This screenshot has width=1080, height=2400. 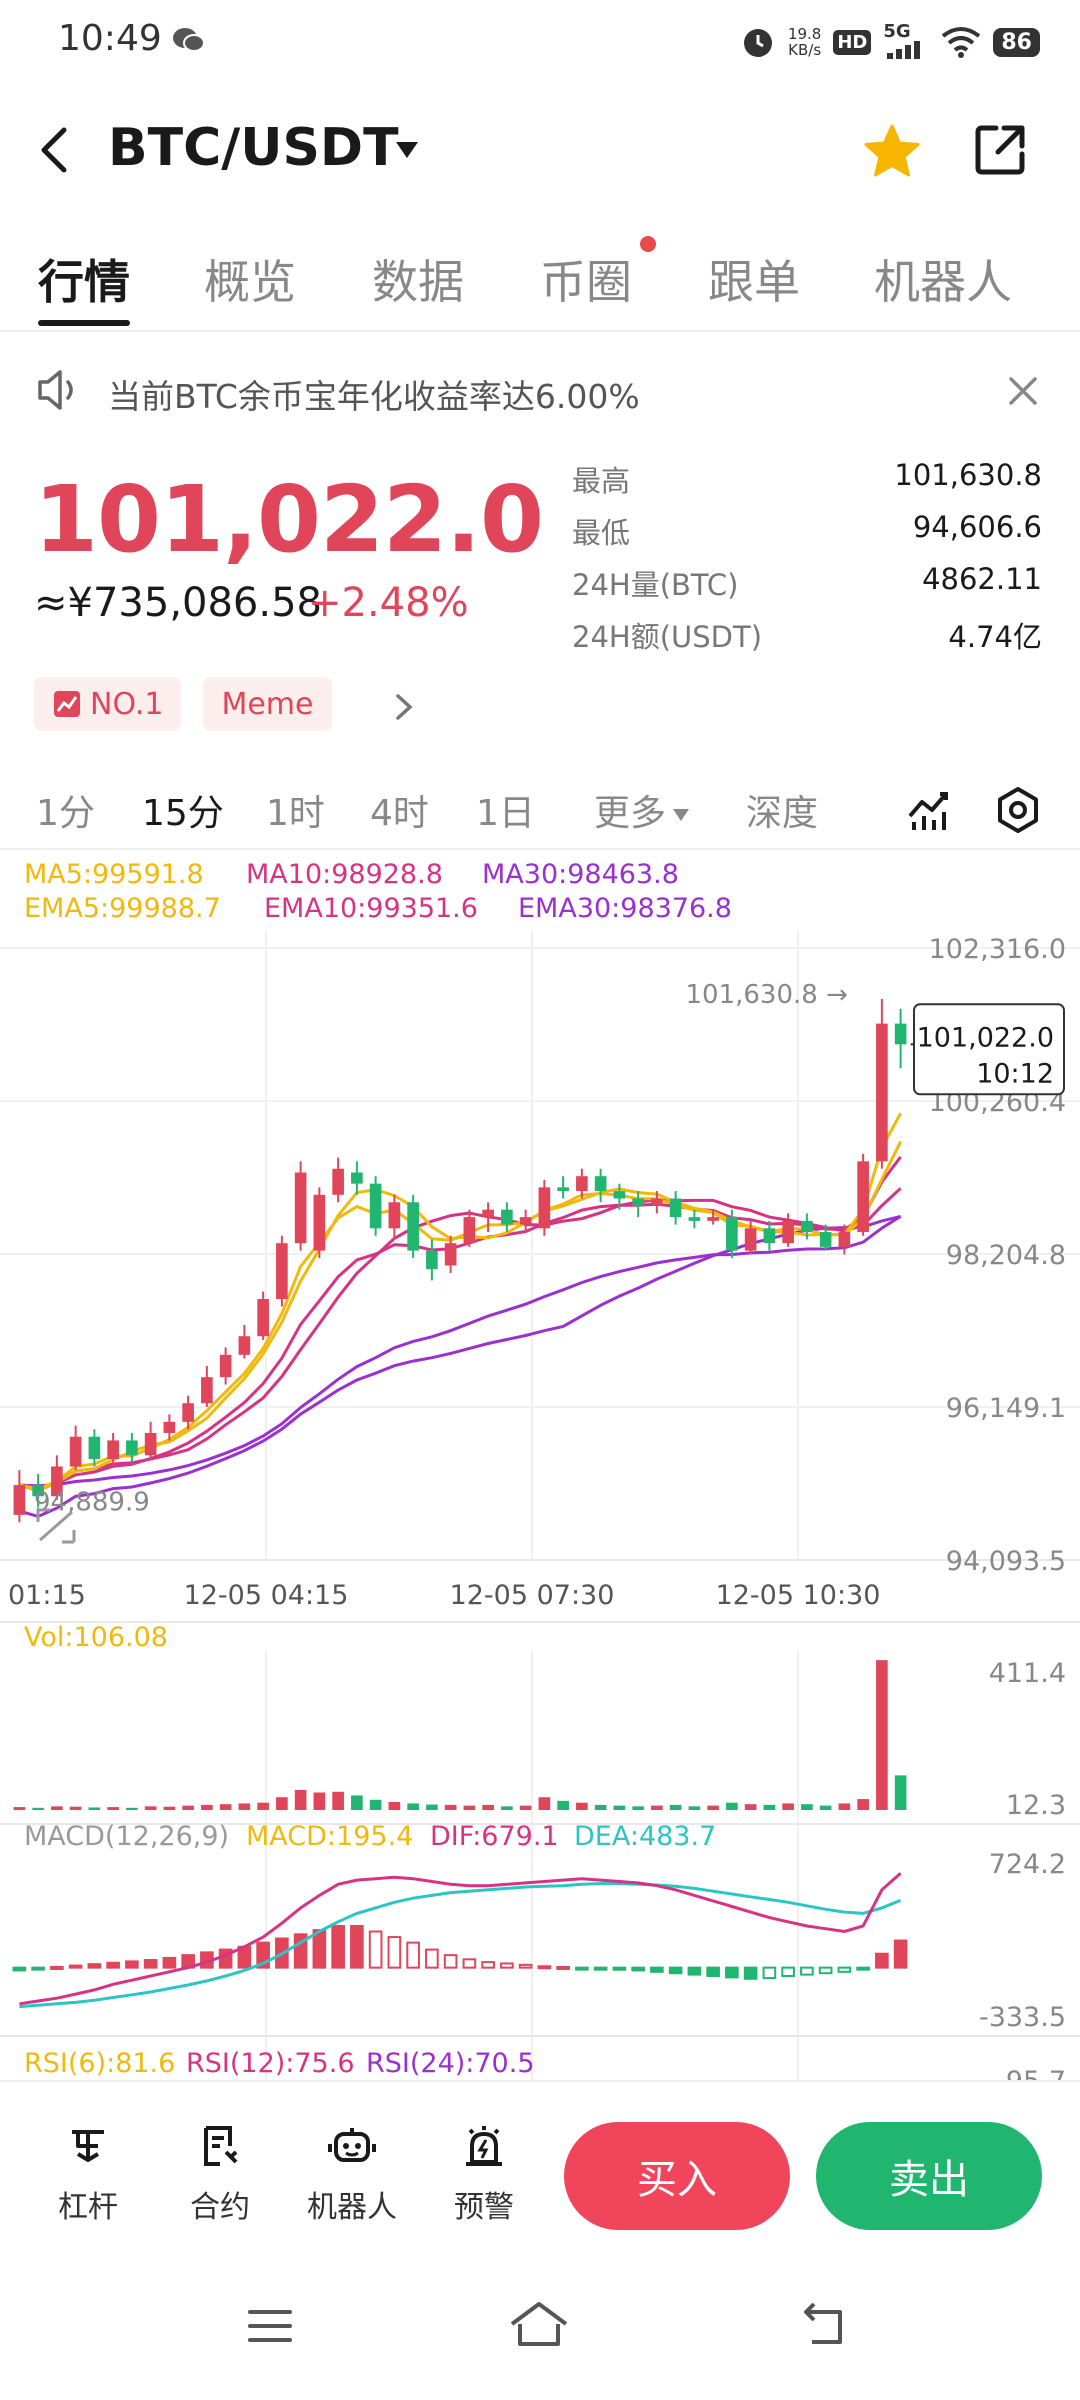 I want to click on tab-overview: 概览, so click(x=250, y=282).